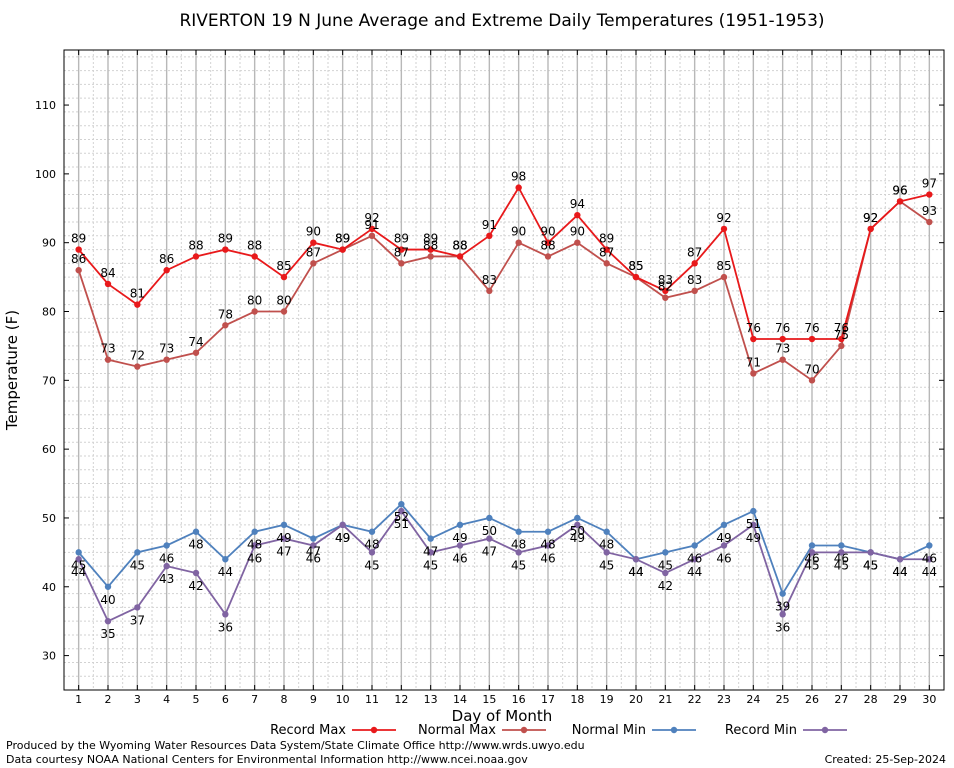  What do you see at coordinates (870, 565) in the screenshot?
I see `normal-min-label: 45` at bounding box center [870, 565].